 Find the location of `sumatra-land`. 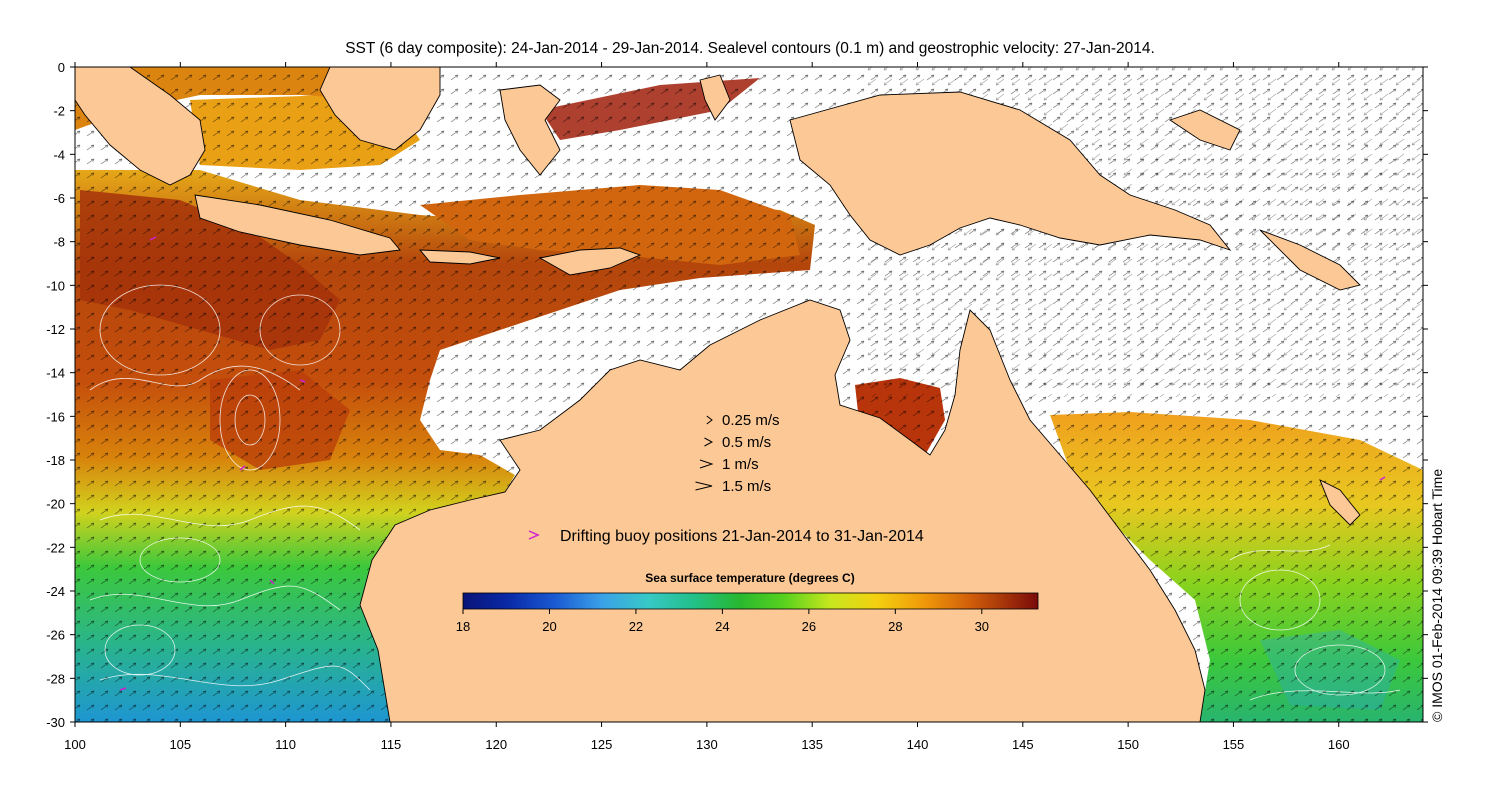

sumatra-land is located at coordinates (140, 126).